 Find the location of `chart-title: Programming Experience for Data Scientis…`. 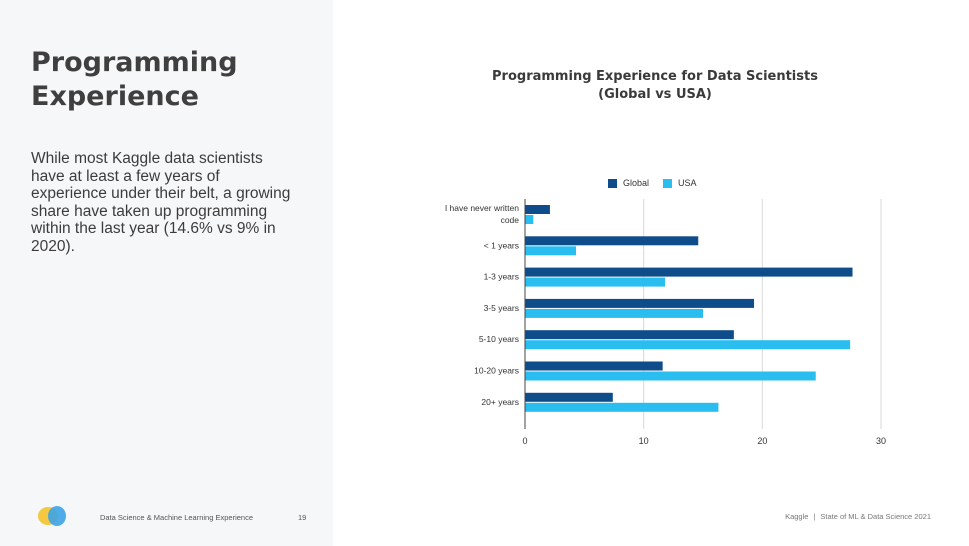

chart-title: Programming Experience for Data Scientis… is located at coordinates (655, 86).